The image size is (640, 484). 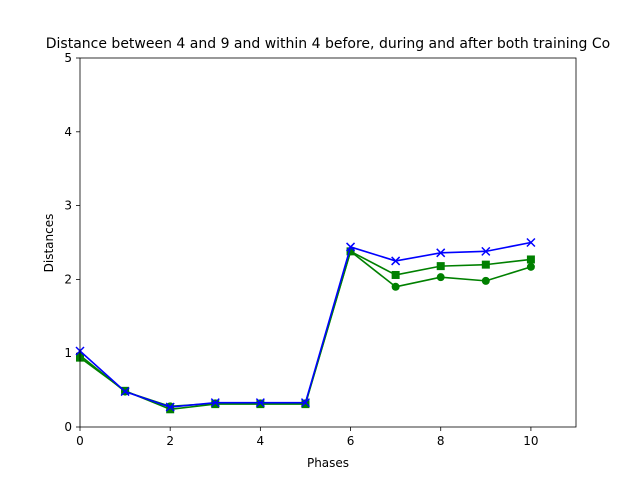 I want to click on y-tick-label: 5, so click(x=68, y=58).